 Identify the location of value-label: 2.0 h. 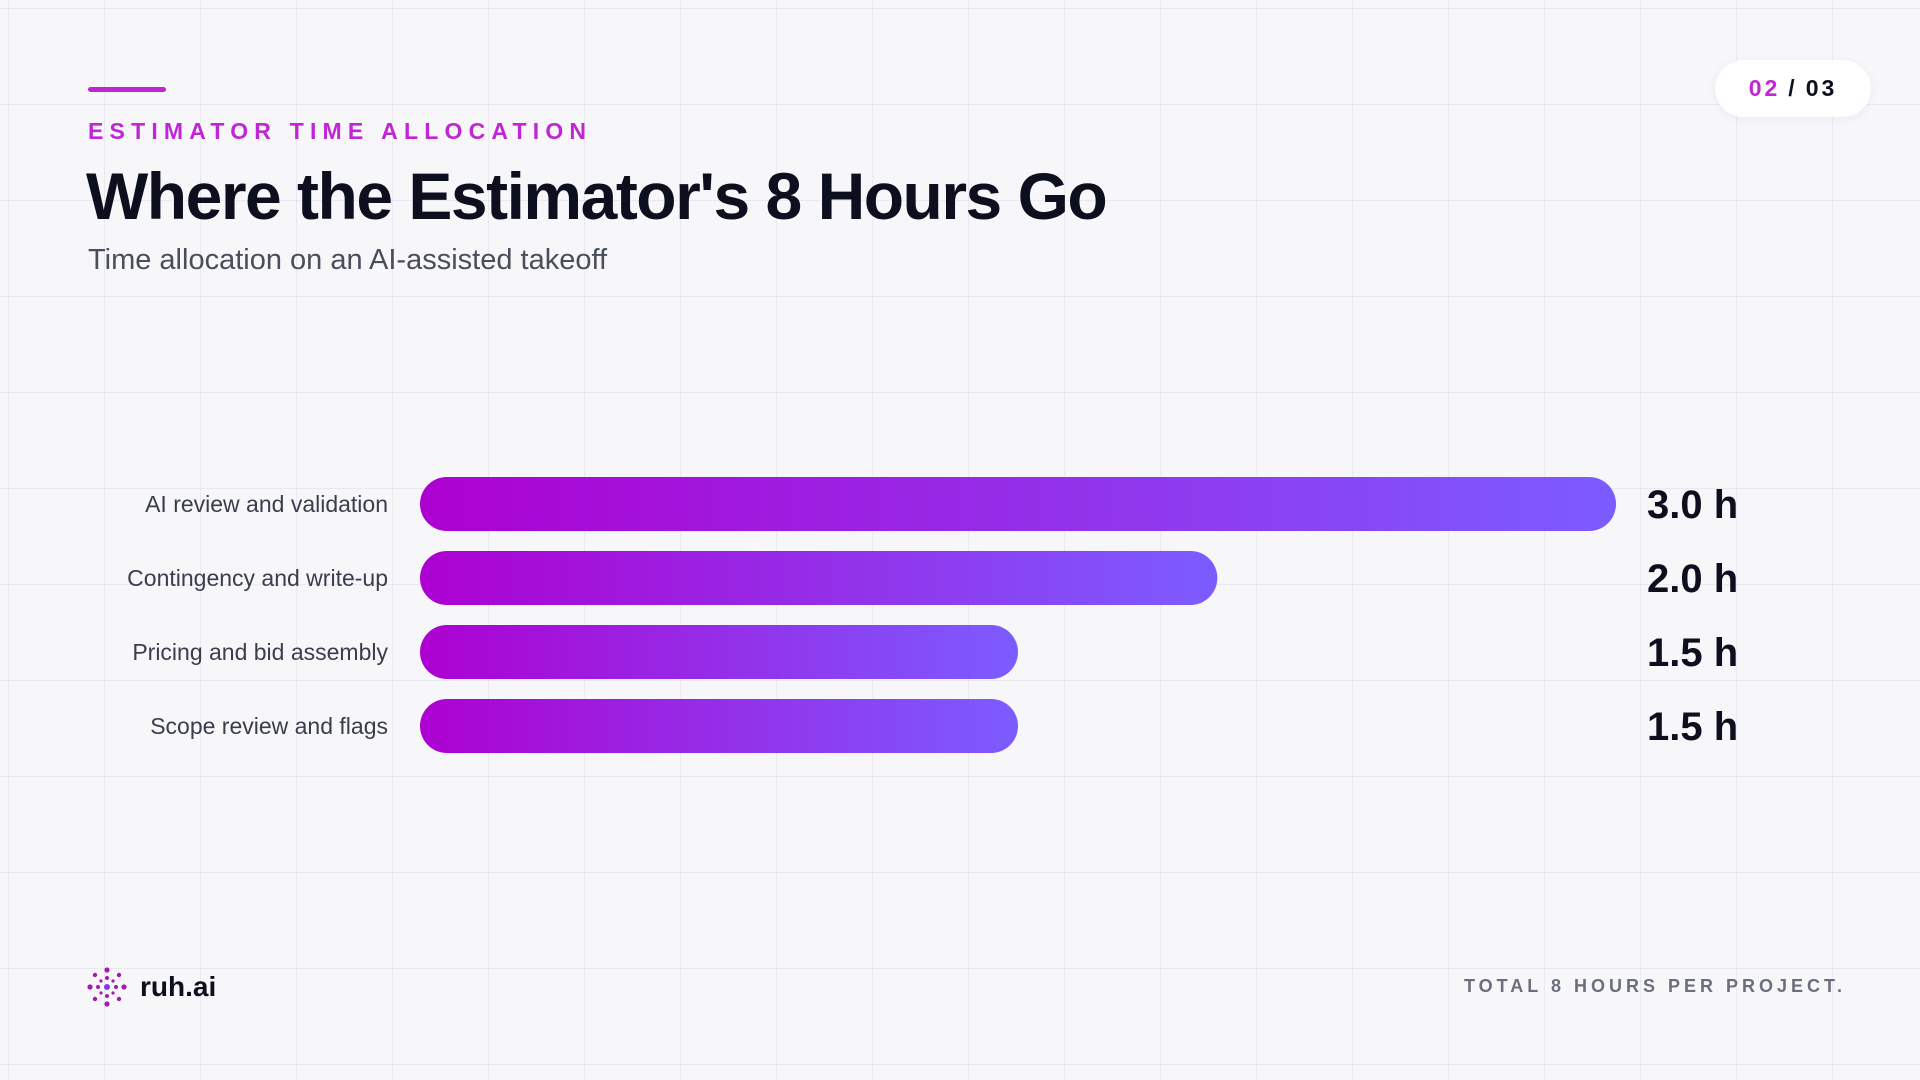
(1692, 579).